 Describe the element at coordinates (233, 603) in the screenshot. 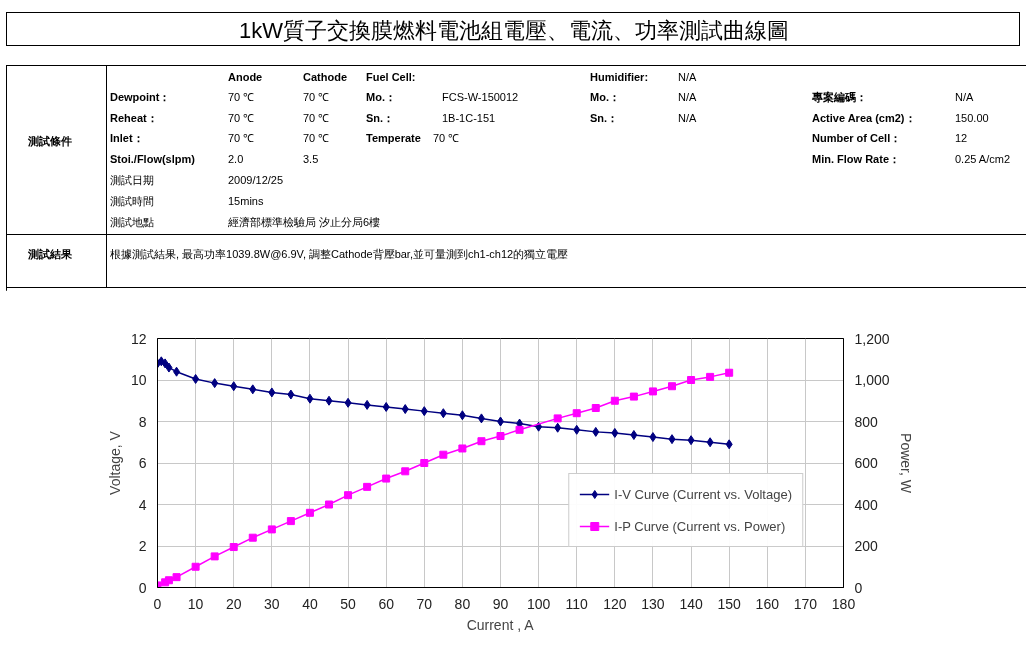

I see `x-tick-label: 20` at that location.